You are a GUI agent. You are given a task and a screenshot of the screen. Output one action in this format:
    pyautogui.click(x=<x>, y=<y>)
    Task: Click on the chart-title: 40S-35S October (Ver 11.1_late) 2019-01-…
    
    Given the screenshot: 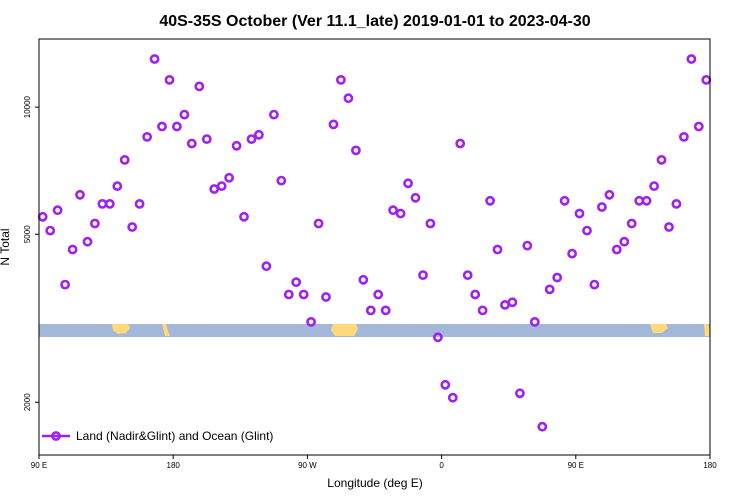 What is the action you would take?
    pyautogui.click(x=374, y=21)
    